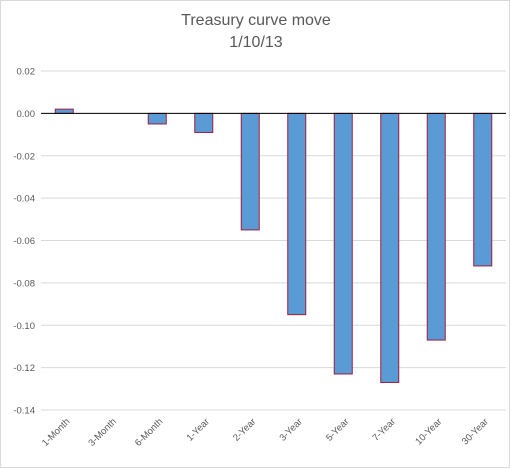  What do you see at coordinates (149, 432) in the screenshot?
I see `x-tick-label: 6-Month` at bounding box center [149, 432].